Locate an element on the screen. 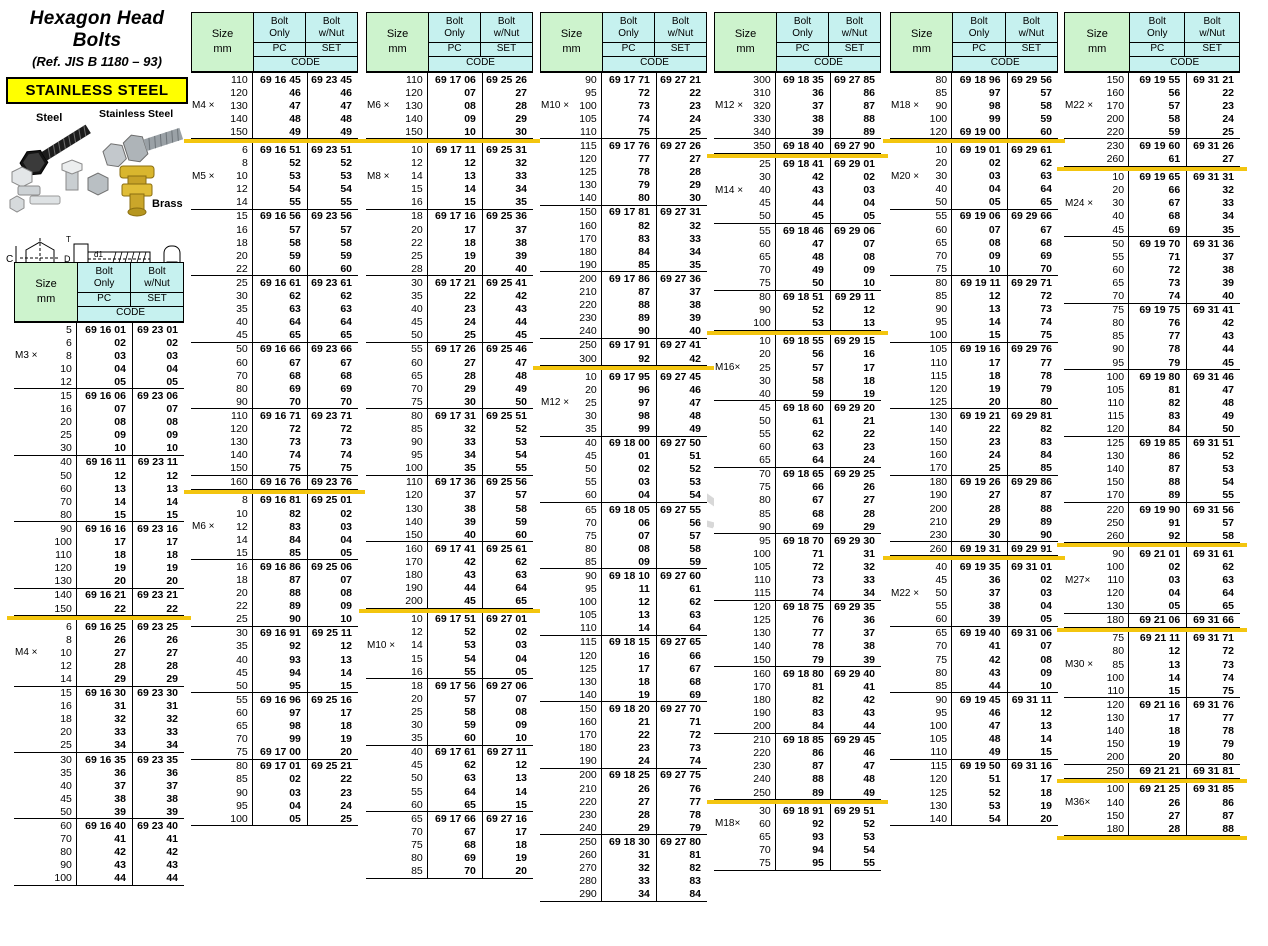 This screenshot has height=946, width=1268. thread-size-label: M30 × is located at coordinates (1079, 665).